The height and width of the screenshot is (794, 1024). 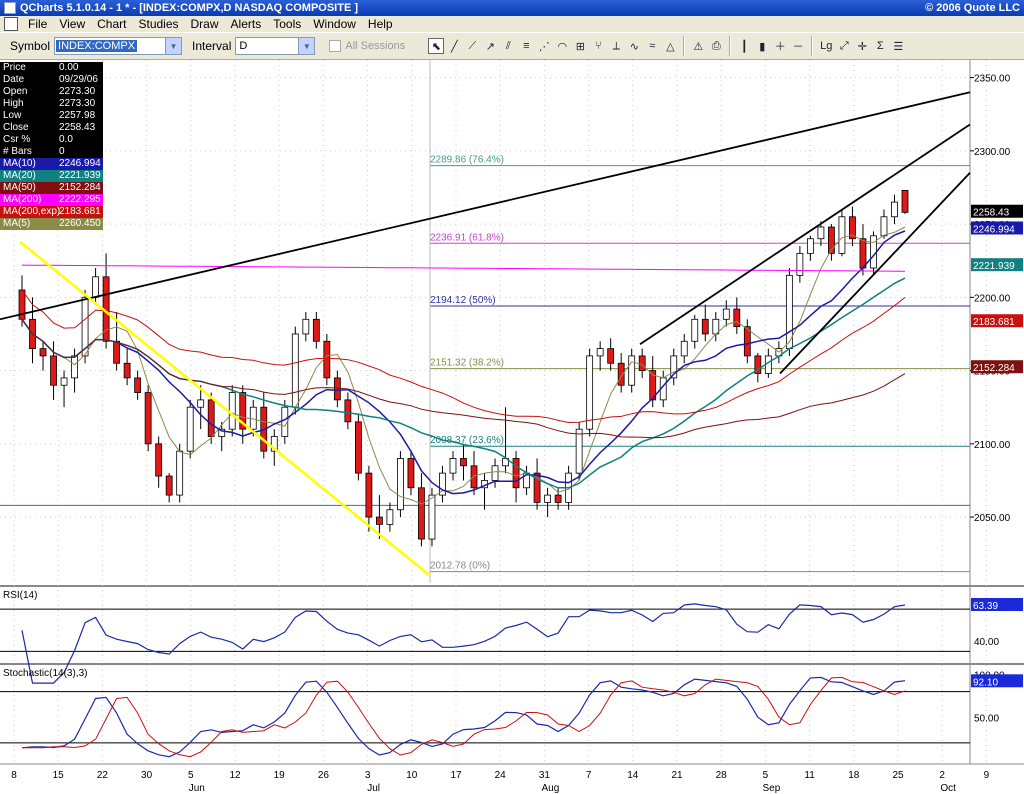 I want to click on rsi-value-label: 63.39, so click(x=997, y=605).